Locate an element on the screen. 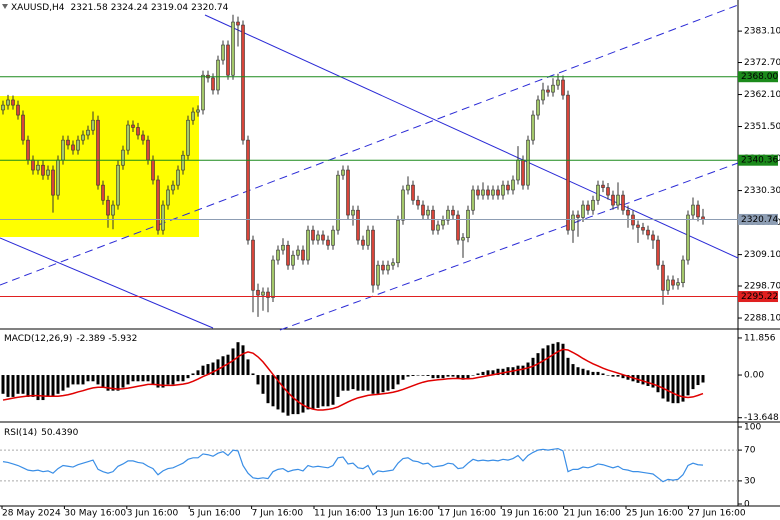 The width and height of the screenshot is (780, 520). x-tick-label: 19 Jun 16:00 is located at coordinates (529, 514).